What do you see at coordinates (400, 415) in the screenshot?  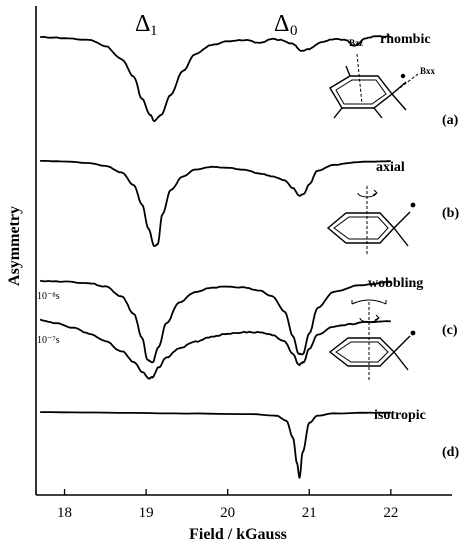 I see `label-isotropic: isotropic` at bounding box center [400, 415].